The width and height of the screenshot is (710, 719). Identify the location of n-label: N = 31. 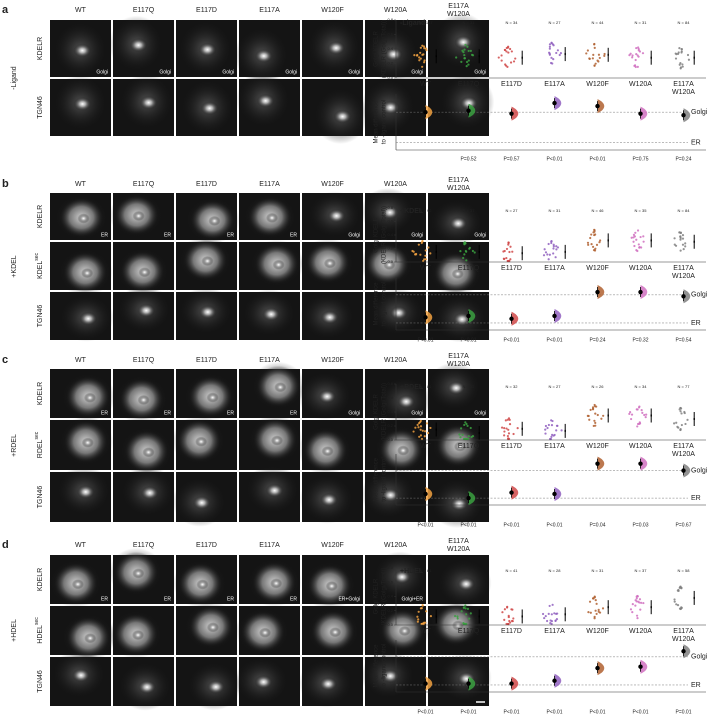
(641, 22).